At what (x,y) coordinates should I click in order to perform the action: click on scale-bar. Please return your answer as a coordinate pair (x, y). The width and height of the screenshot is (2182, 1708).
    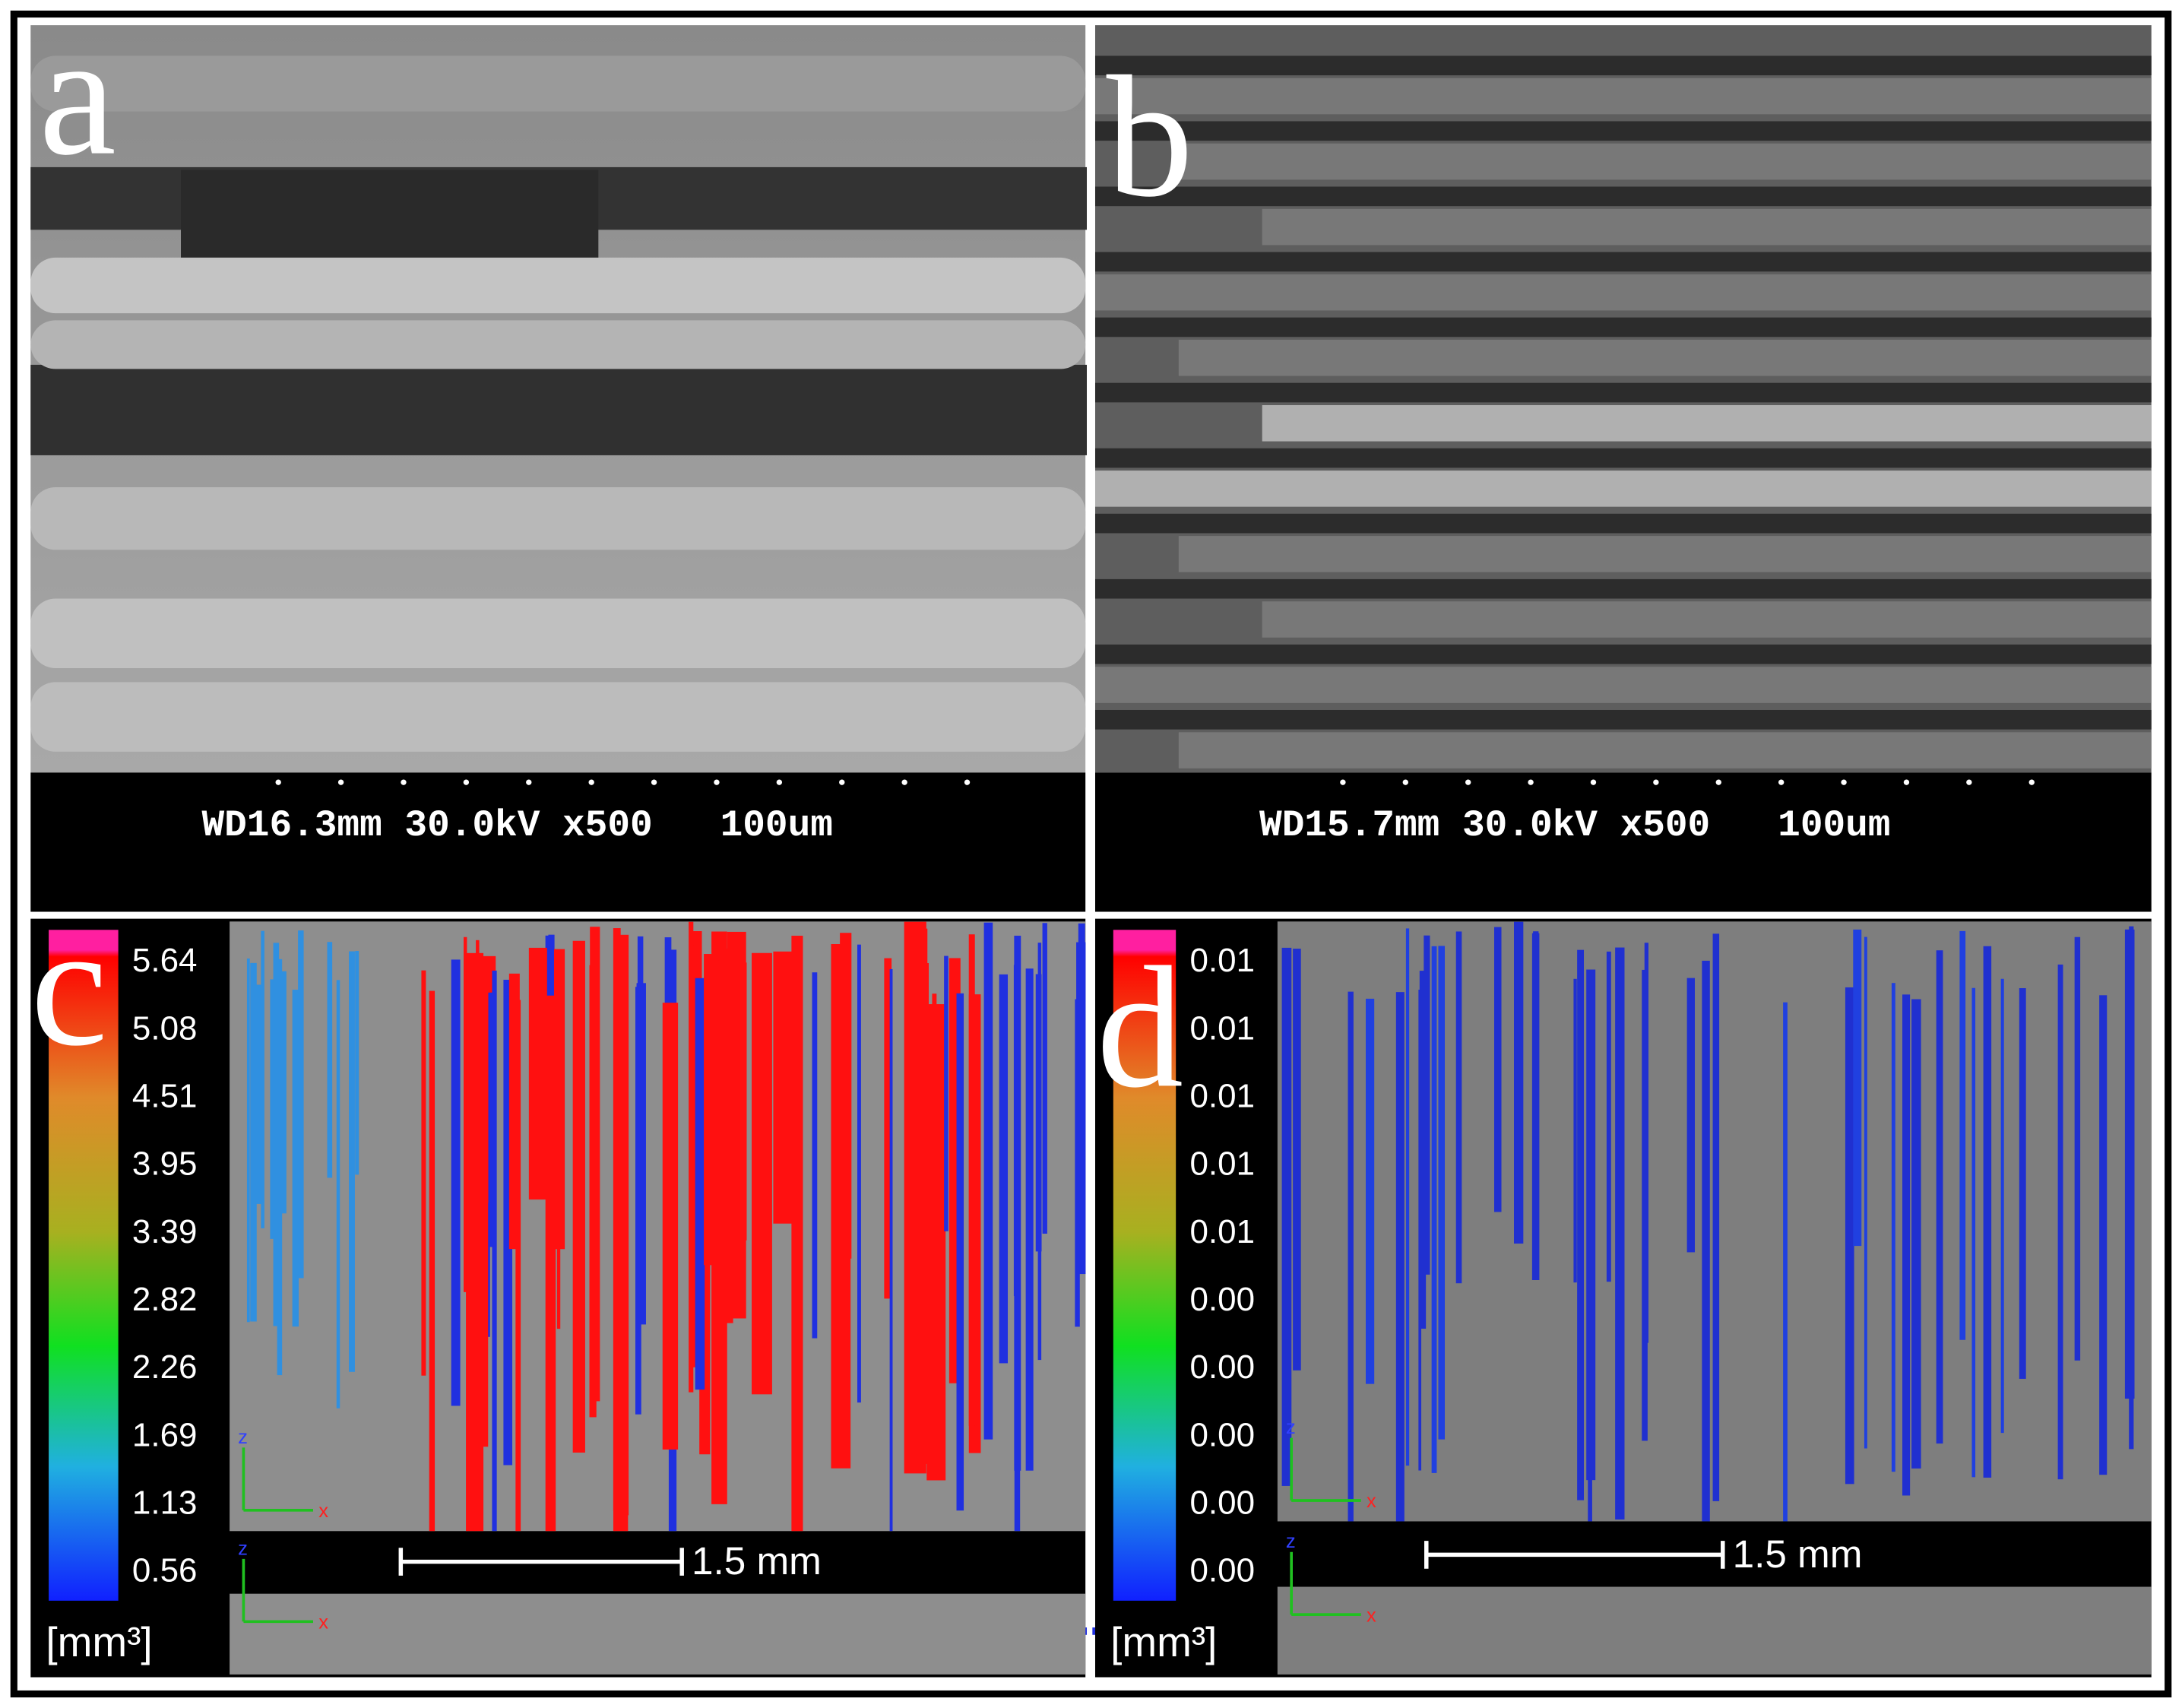
    Looking at the image, I should click on (1575, 1555).